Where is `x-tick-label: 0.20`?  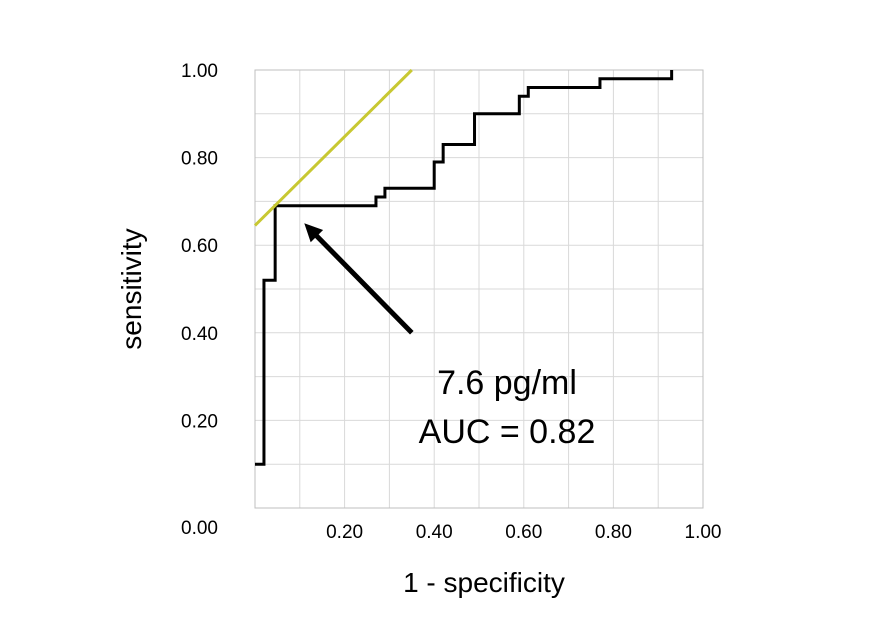
x-tick-label: 0.20 is located at coordinates (344, 532).